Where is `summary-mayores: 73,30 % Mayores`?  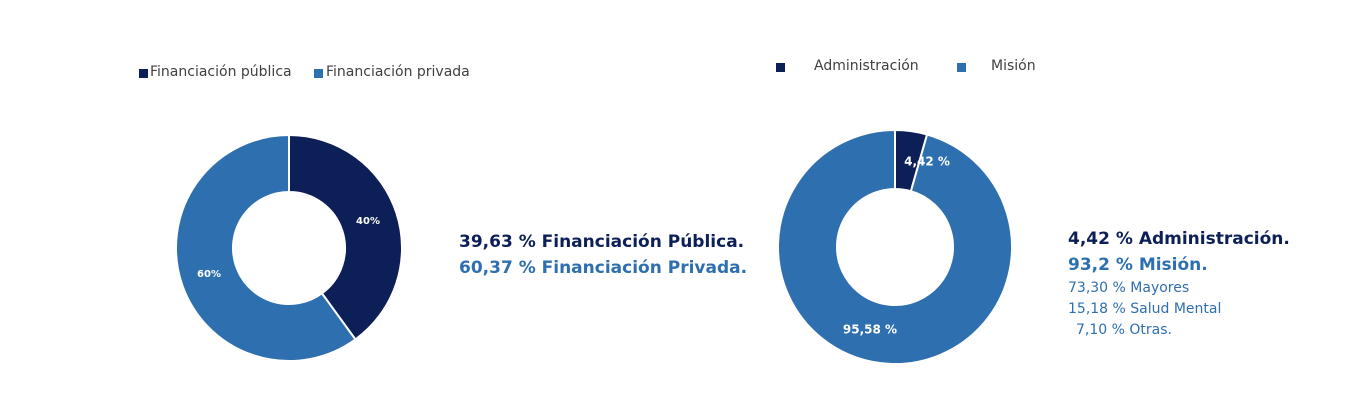 summary-mayores: 73,30 % Mayores is located at coordinates (1129, 288).